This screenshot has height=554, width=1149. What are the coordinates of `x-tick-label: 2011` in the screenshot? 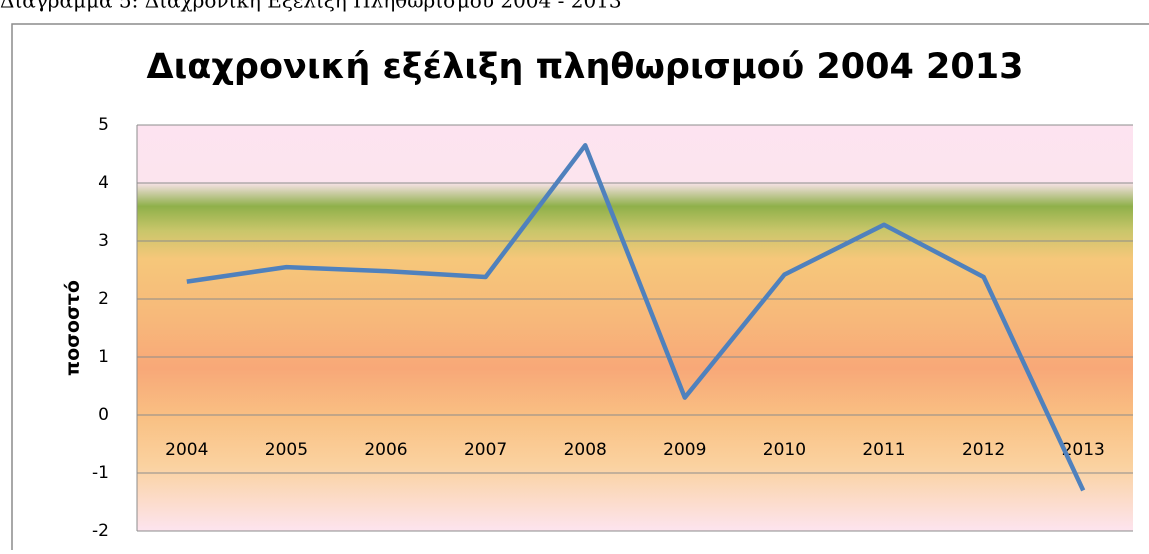 It's located at (883, 450).